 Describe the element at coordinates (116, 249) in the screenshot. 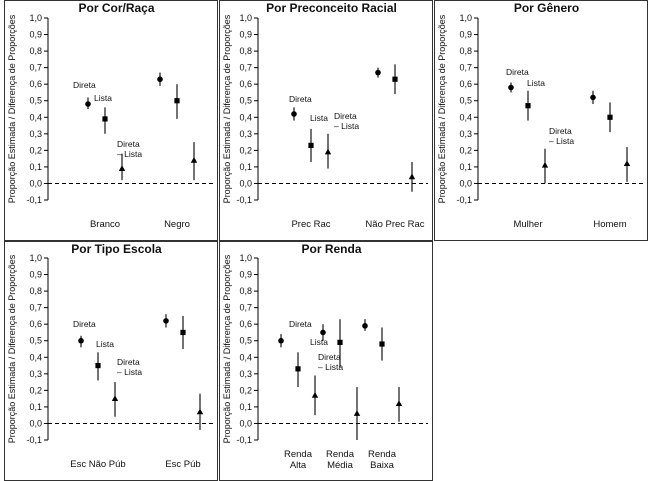

I see `panel-title: Por Tipo Escola` at that location.